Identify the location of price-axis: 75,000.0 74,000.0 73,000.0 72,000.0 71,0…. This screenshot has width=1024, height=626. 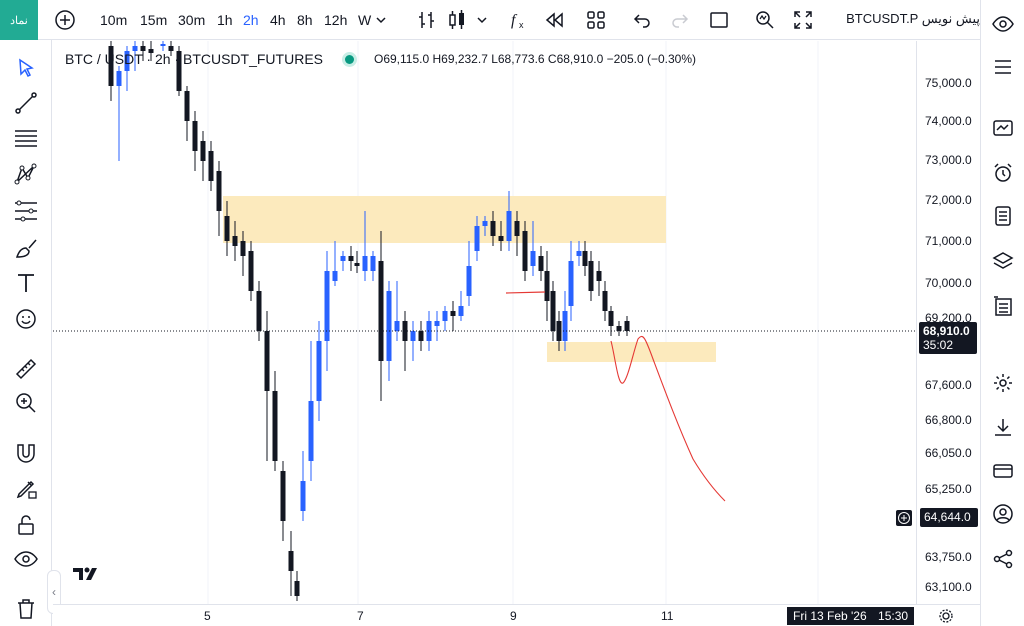
(948, 322).